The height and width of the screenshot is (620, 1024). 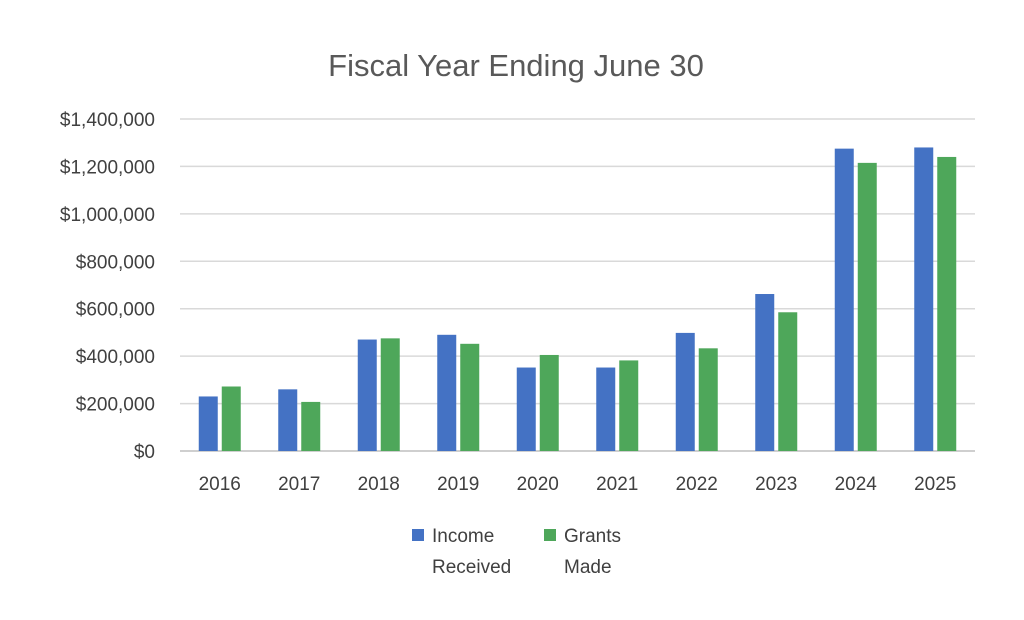 What do you see at coordinates (685, 391) in the screenshot?
I see `bar-income-received-2022` at bounding box center [685, 391].